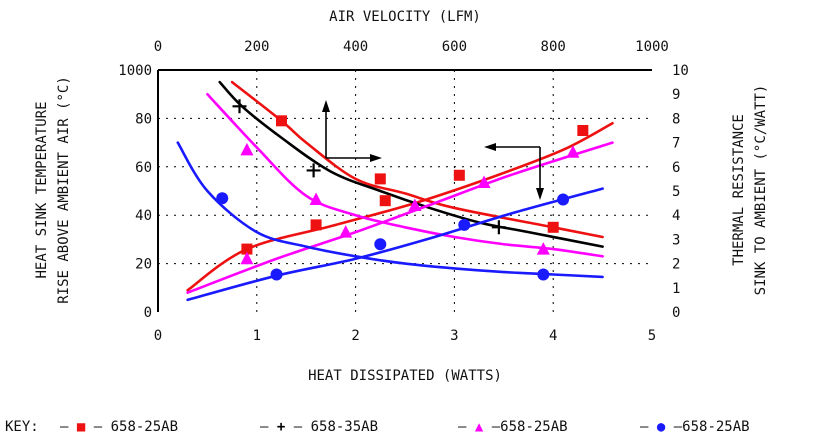 Image resolution: width=814 pixels, height=441 pixels. Describe the element at coordinates (42, 189) in the screenshot. I see `y-axis-label-line1: HEAT SINK TEMPERATURE` at that location.